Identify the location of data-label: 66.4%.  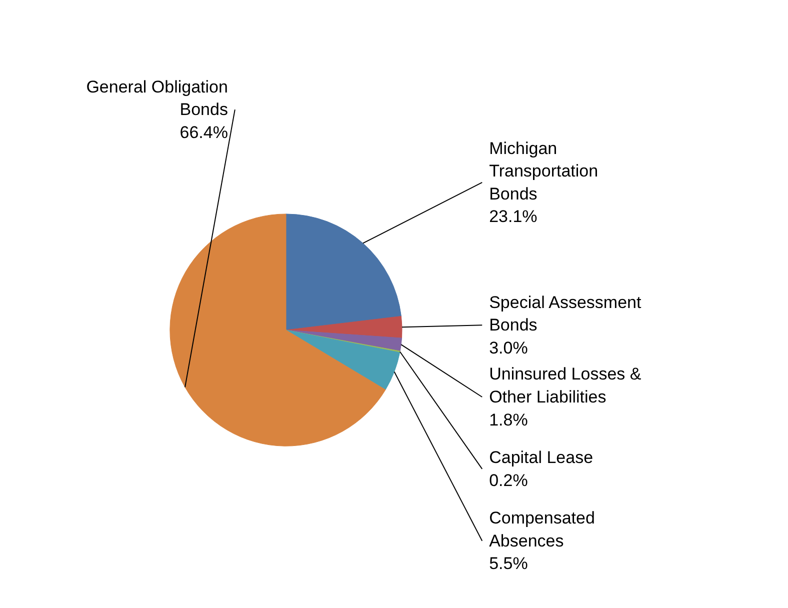
(204, 132).